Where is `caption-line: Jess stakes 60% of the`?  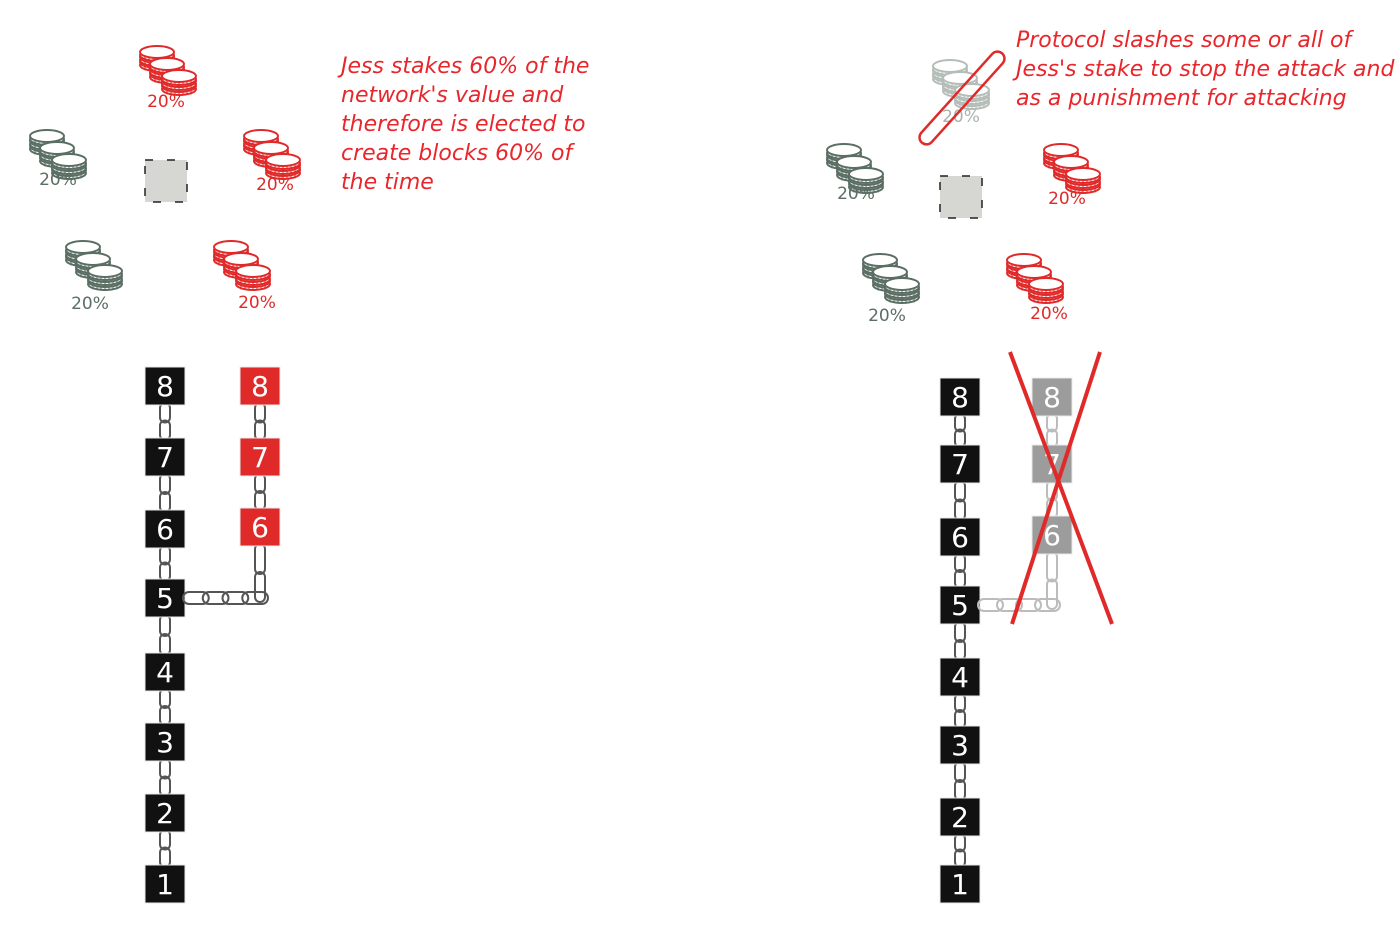 caption-line: Jess stakes 60% of the is located at coordinates (465, 66).